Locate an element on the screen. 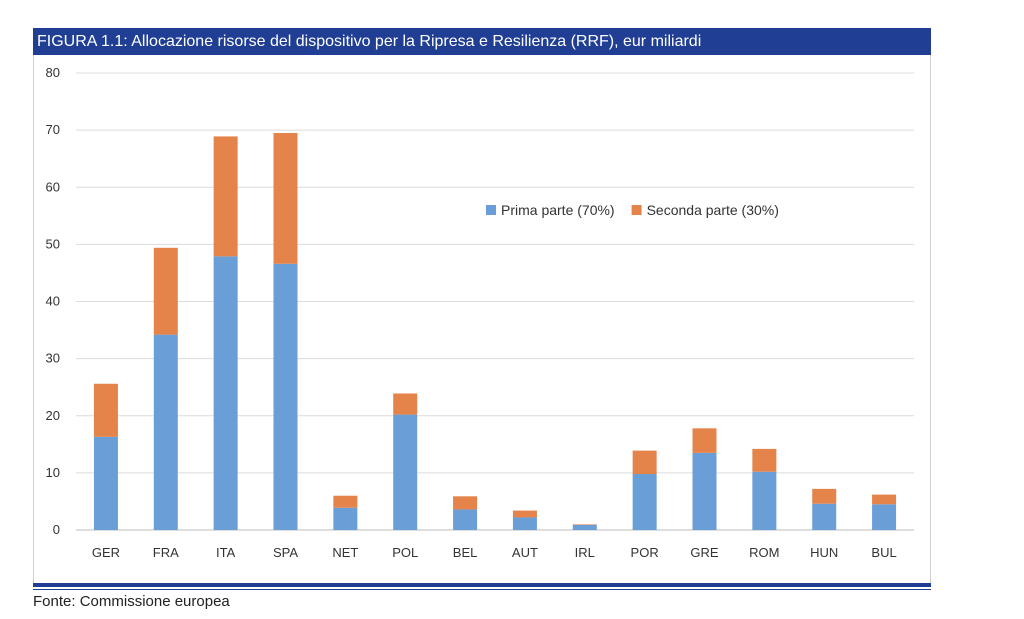 The image size is (1024, 619). x-tick-label-rom: ROM is located at coordinates (764, 552).